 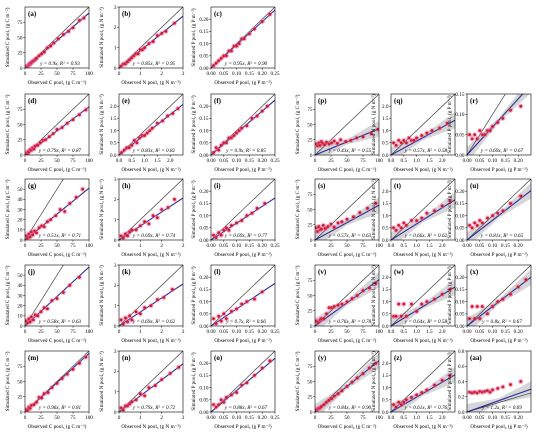 I want to click on regression-equation: y = 0.81x, R² = 0.65, so click(x=502, y=236).